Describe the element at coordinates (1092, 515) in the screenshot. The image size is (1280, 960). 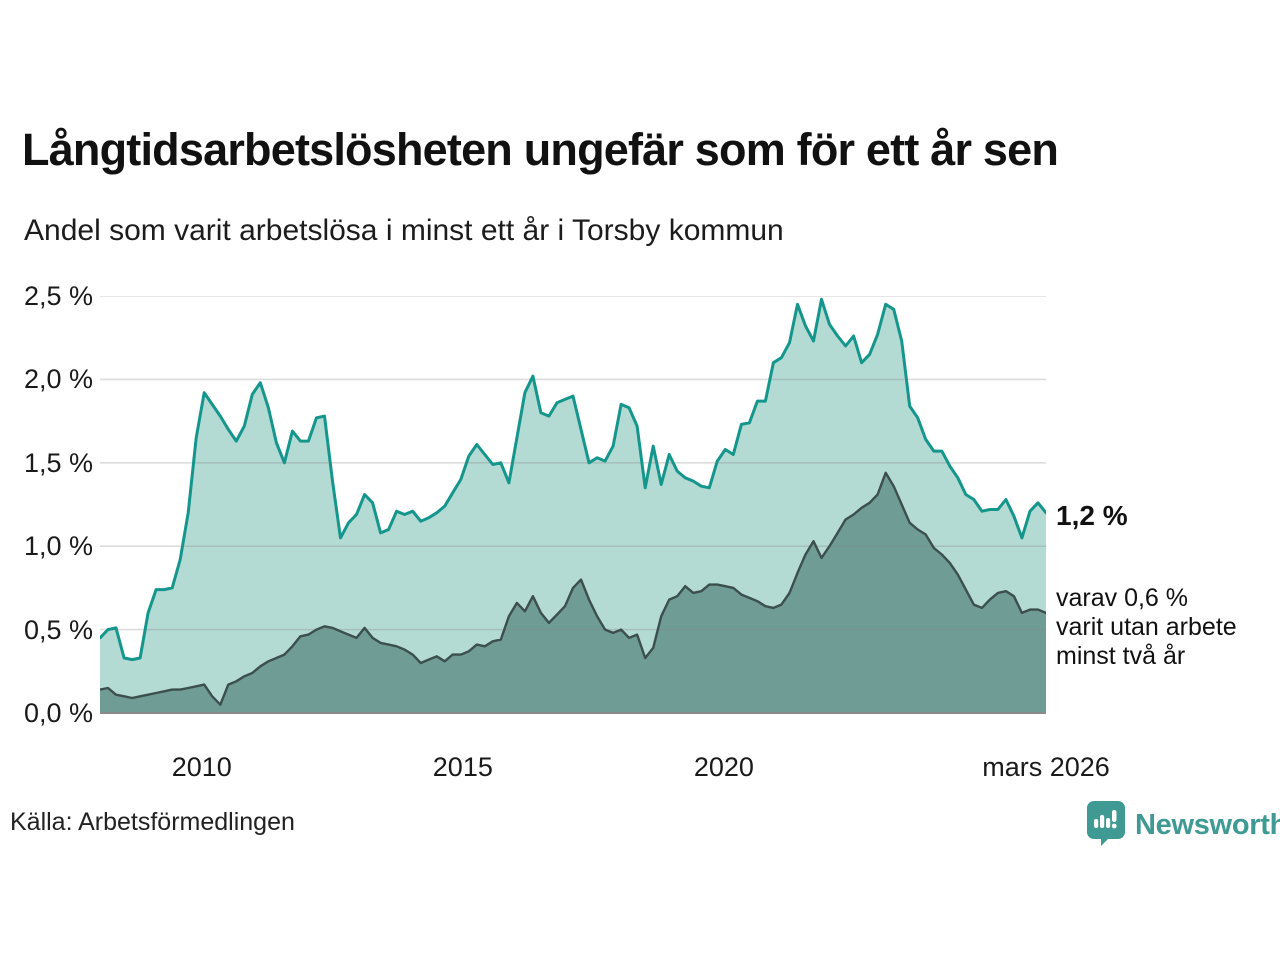
I see `latest-value-label: 1,2 %` at that location.